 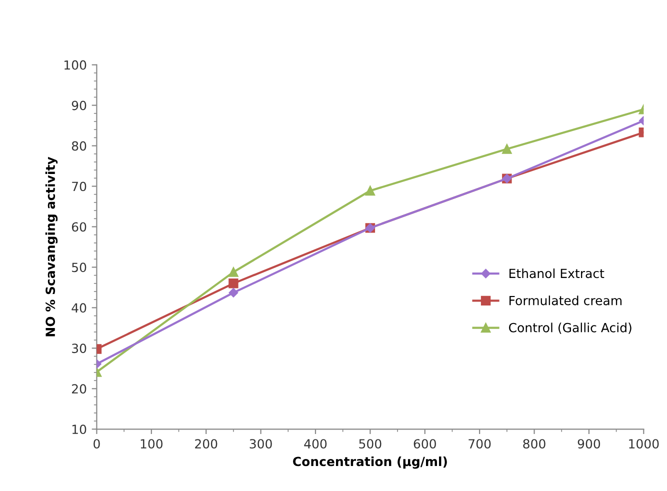 I want to click on y-axis-title: NO % Scavanging activity, so click(x=51, y=246).